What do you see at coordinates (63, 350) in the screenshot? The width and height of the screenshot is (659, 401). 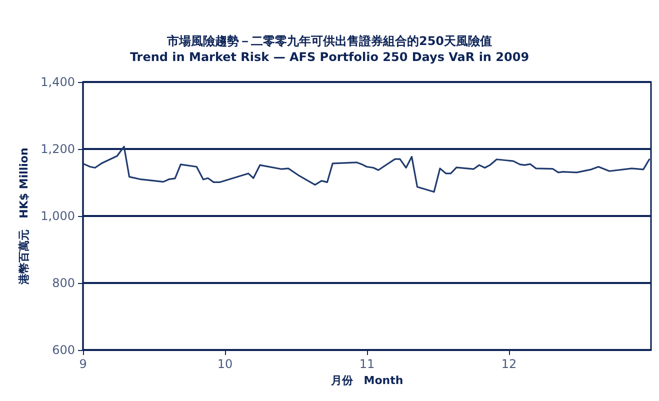 I see `y-tick-label: 600` at bounding box center [63, 350].